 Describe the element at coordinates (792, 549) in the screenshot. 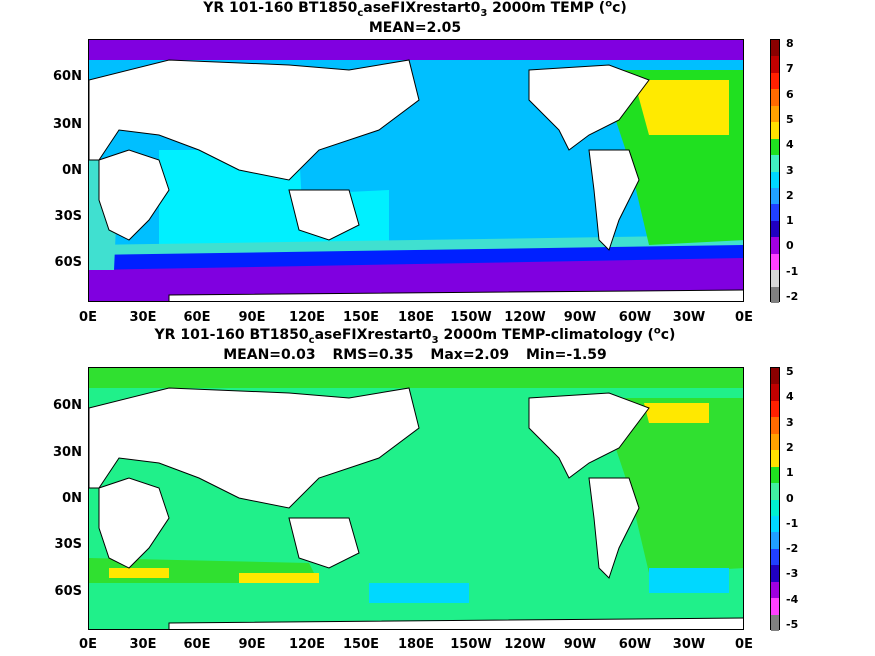

I see `colorbar-label: -2` at that location.